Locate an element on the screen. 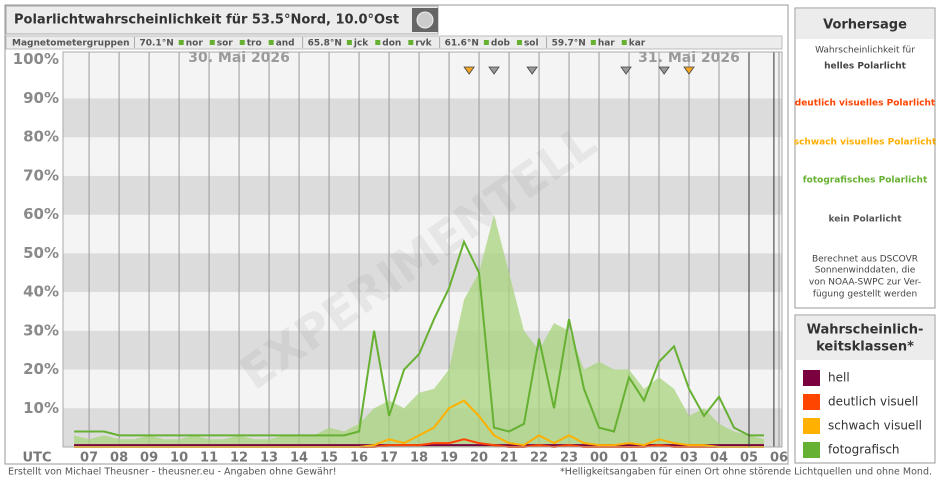 The image size is (940, 480). x-tick-label: 01 is located at coordinates (629, 458).